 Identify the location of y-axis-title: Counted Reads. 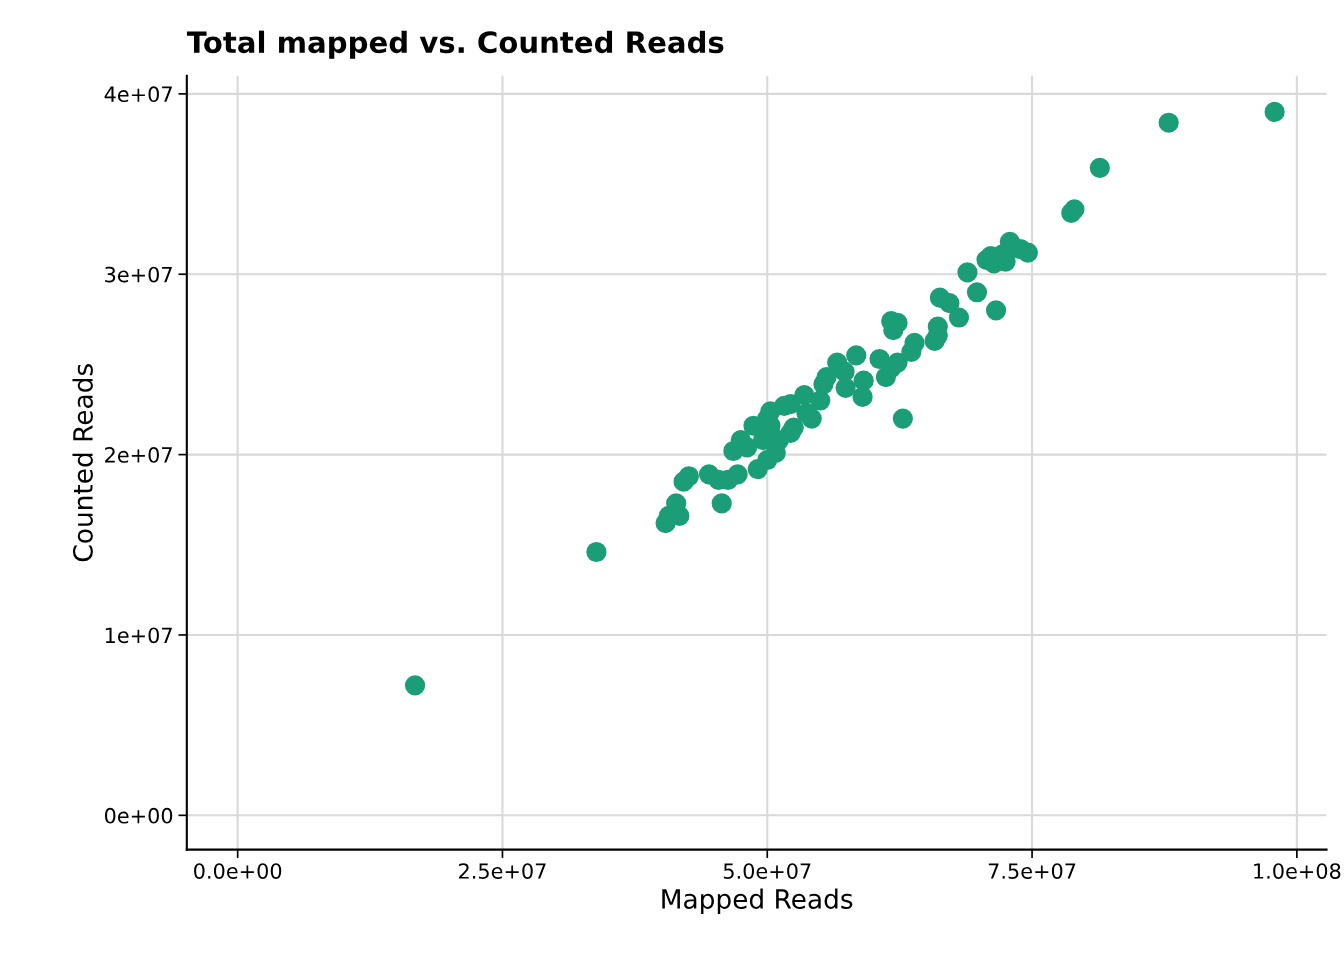
(82, 463).